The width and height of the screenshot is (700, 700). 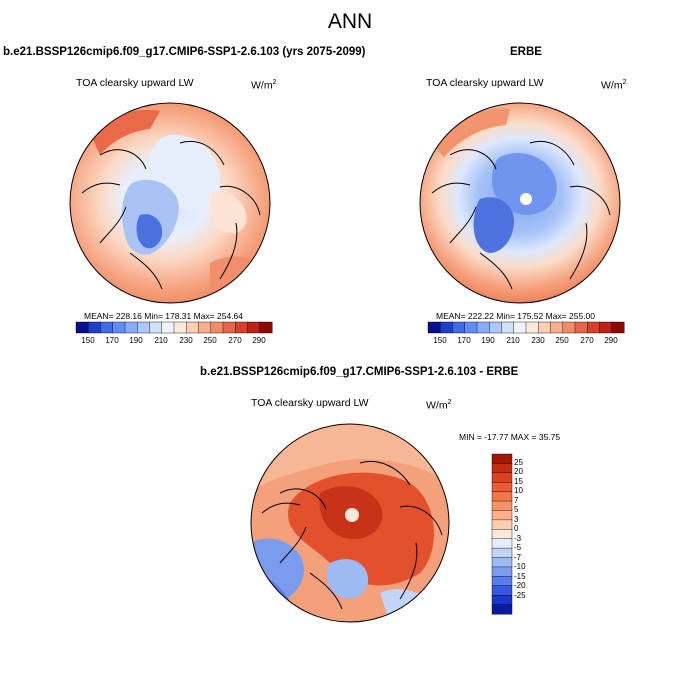 What do you see at coordinates (538, 340) in the screenshot?
I see `obs-colorbar-tick: 230` at bounding box center [538, 340].